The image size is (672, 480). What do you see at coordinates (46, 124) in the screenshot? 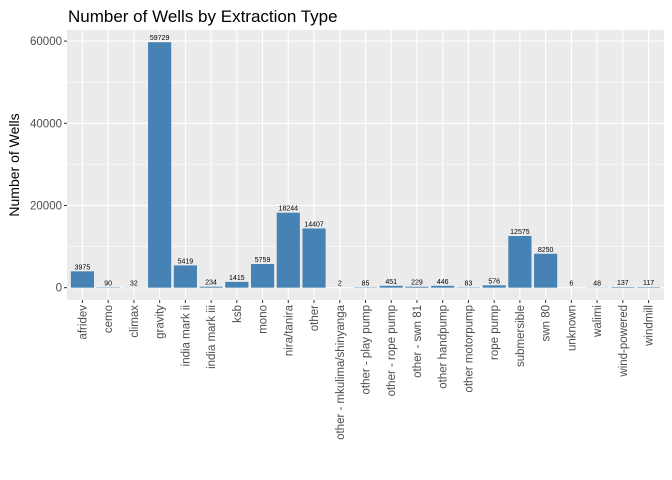
I see `y-tick-label: 40000` at bounding box center [46, 124].